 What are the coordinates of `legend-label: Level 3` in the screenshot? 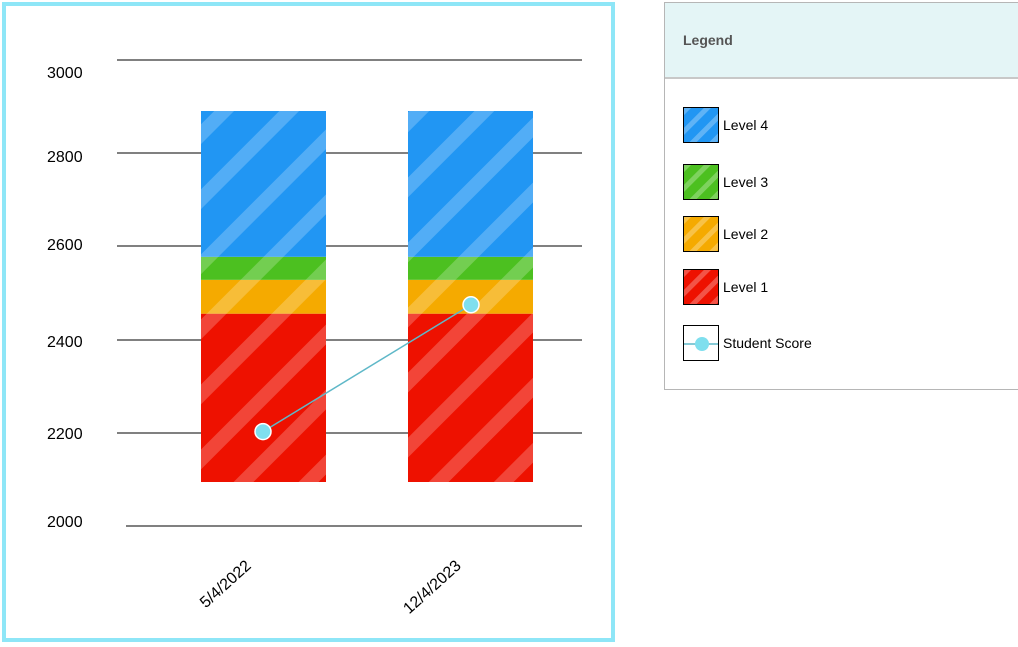 It's located at (746, 182).